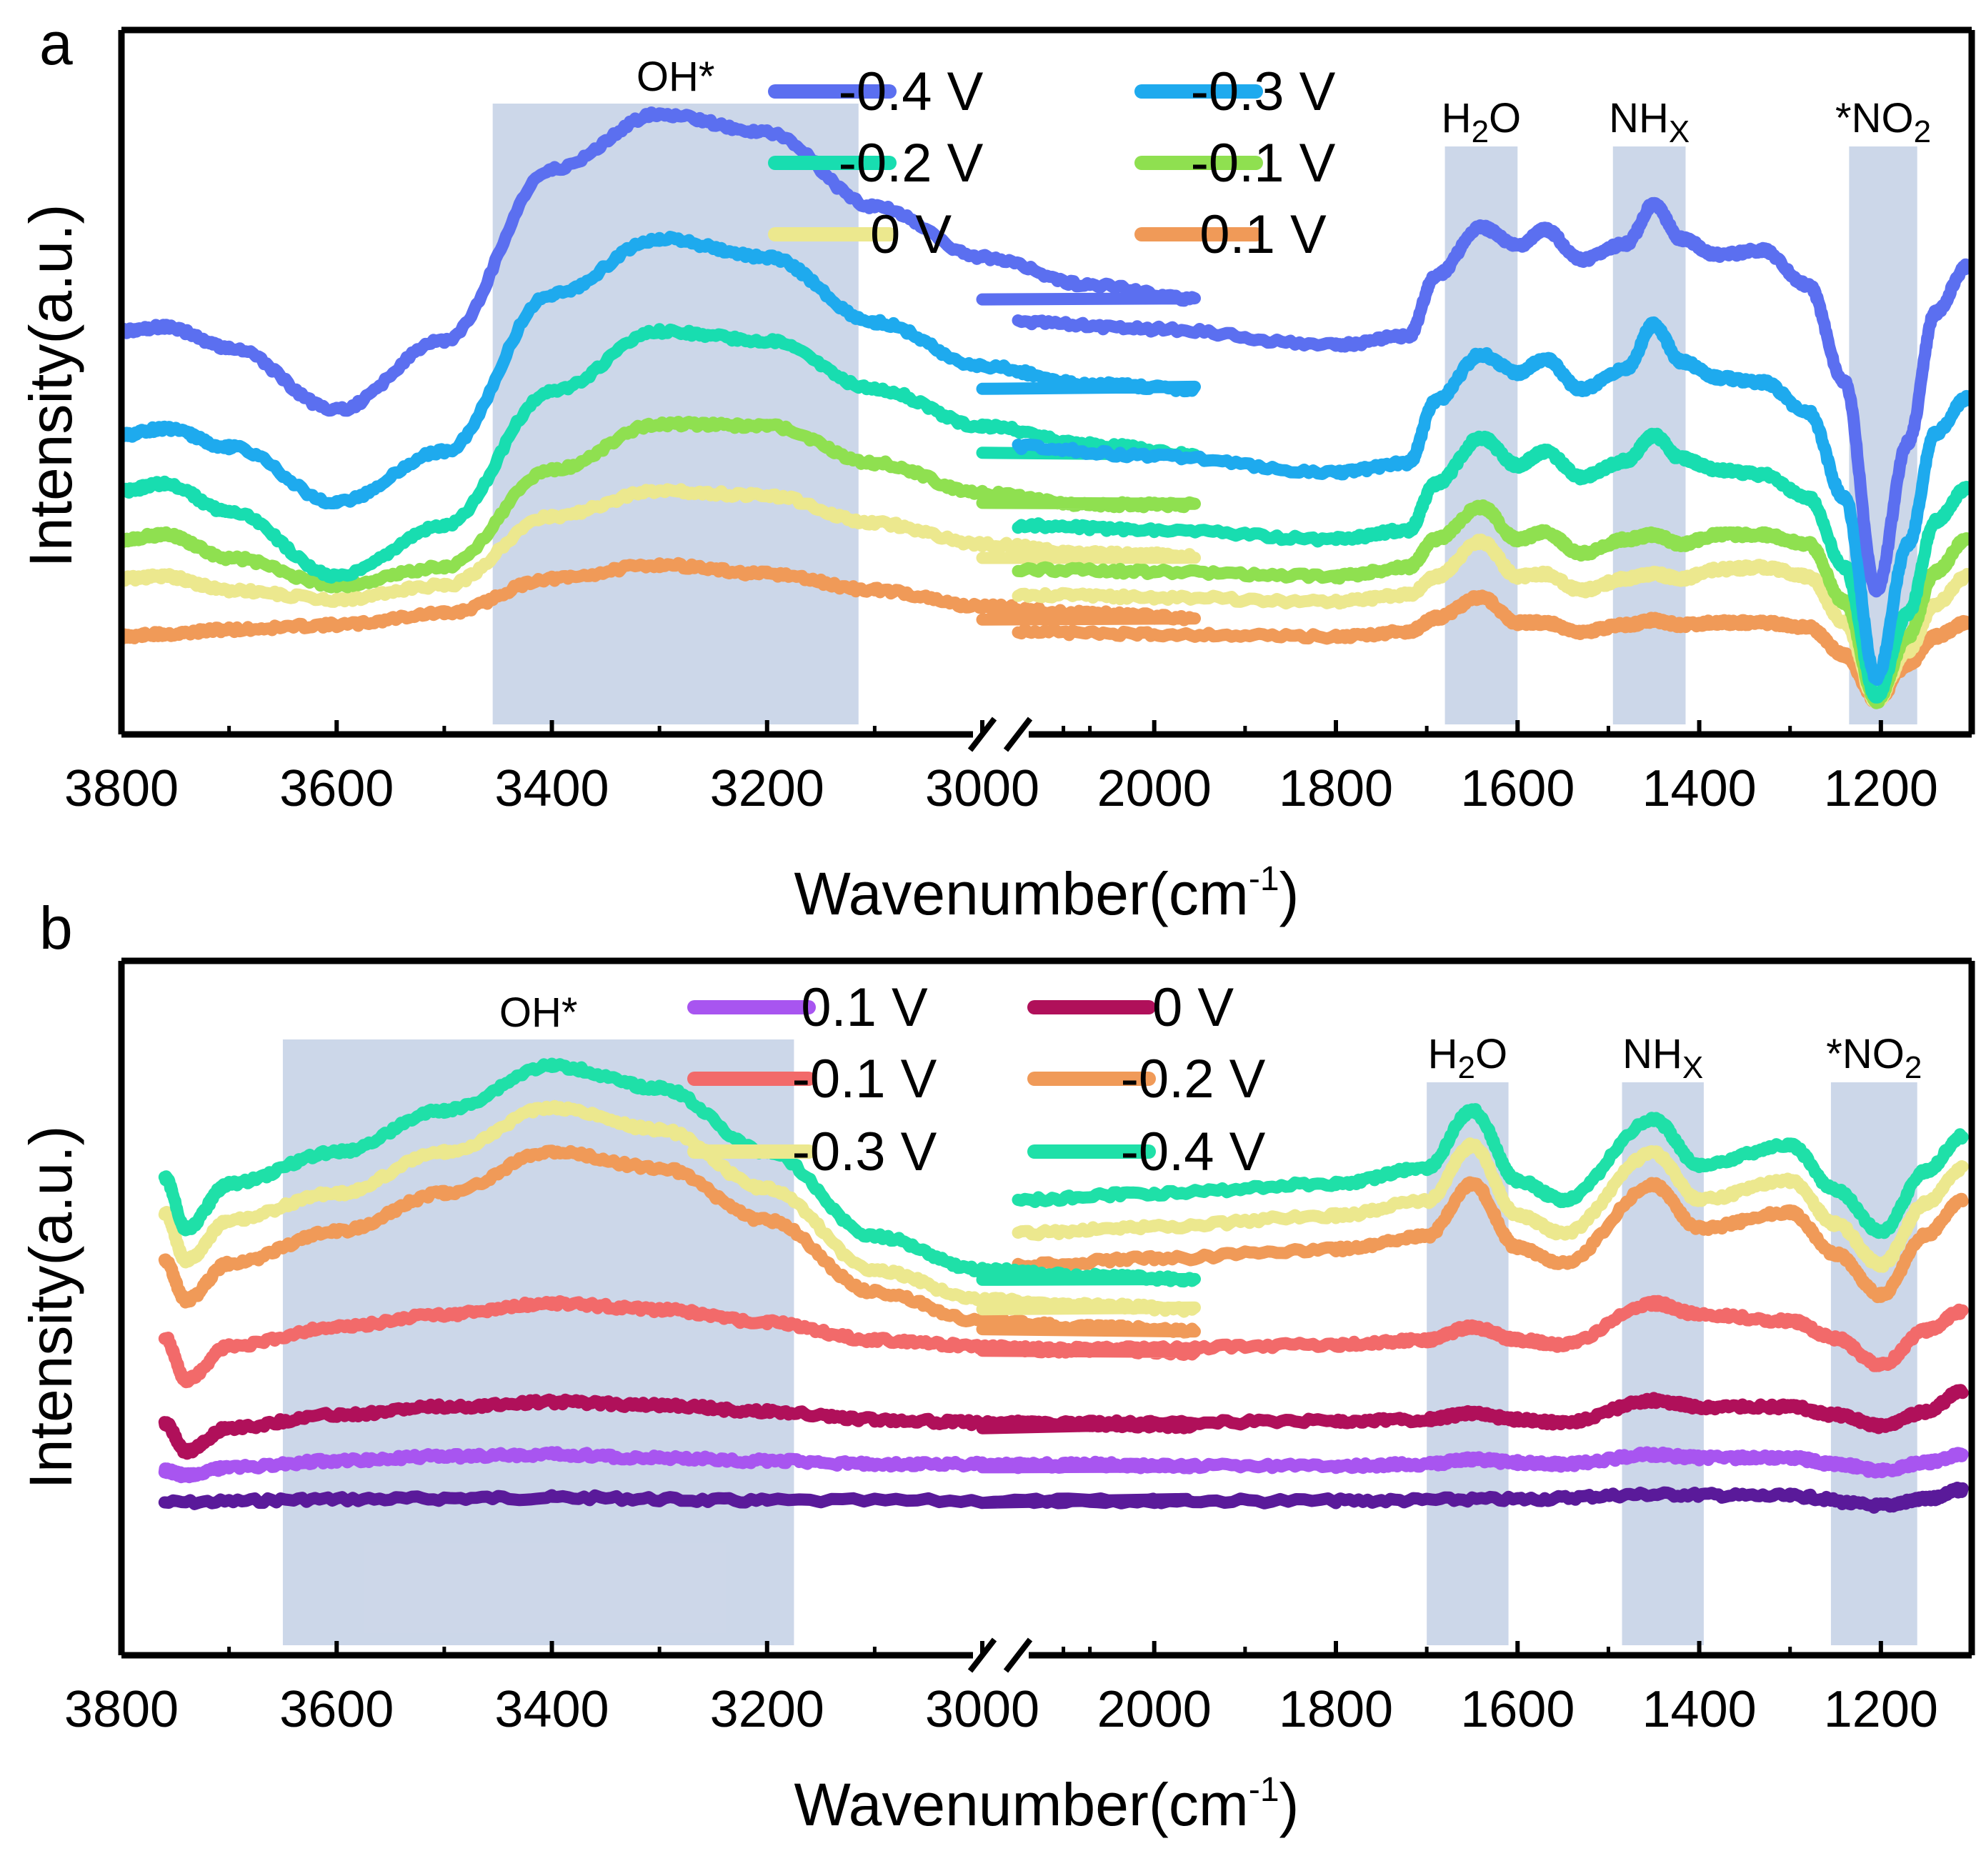 This screenshot has height=1876, width=1986. I want to click on panel-letter: b, so click(56, 928).